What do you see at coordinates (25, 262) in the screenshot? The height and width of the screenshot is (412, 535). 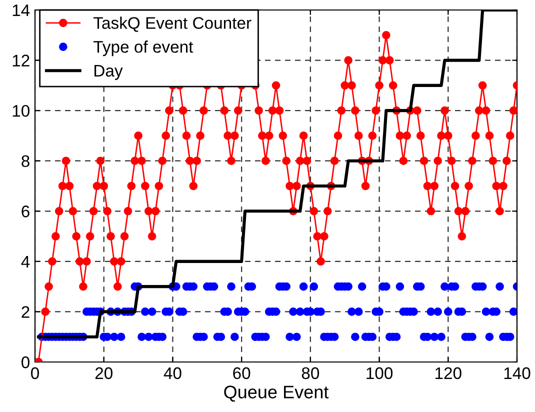 I see `y-tick-label: 4` at bounding box center [25, 262].